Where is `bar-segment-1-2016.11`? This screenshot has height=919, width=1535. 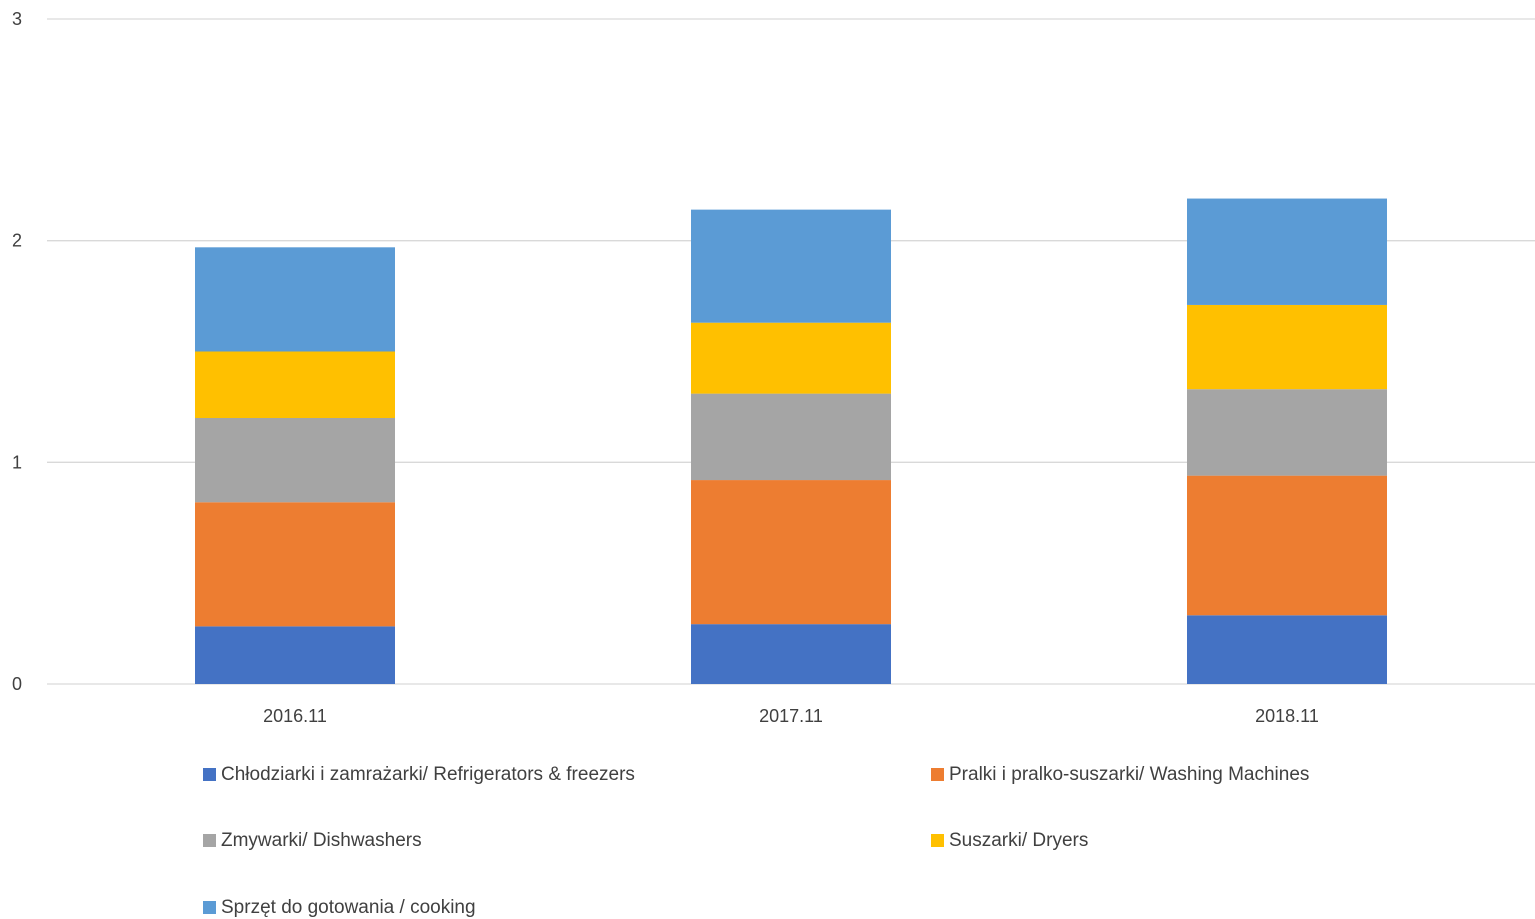
bar-segment-1-2016.11 is located at coordinates (295, 655).